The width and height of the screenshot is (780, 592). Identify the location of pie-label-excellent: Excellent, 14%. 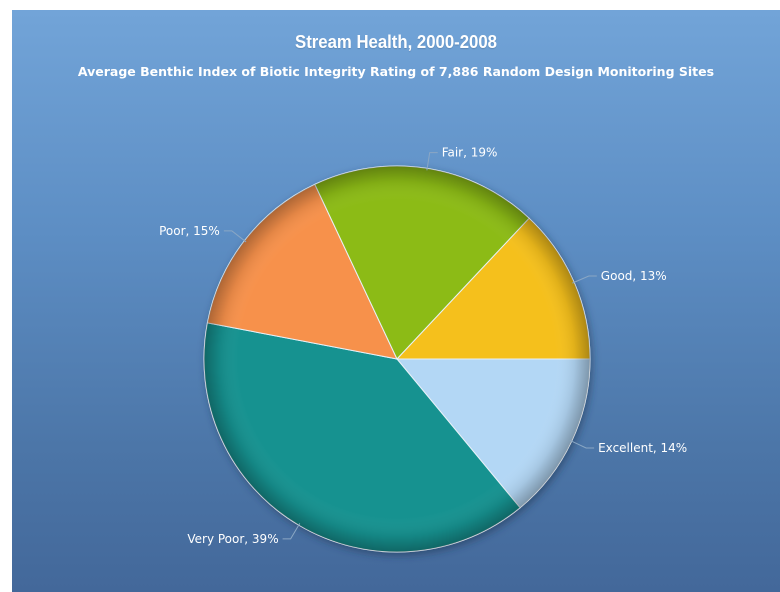
(642, 448).